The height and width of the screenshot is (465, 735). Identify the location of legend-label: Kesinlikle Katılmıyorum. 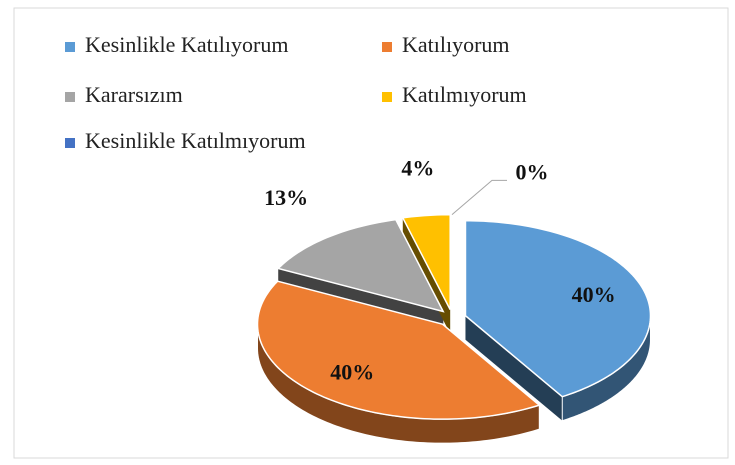
(195, 140).